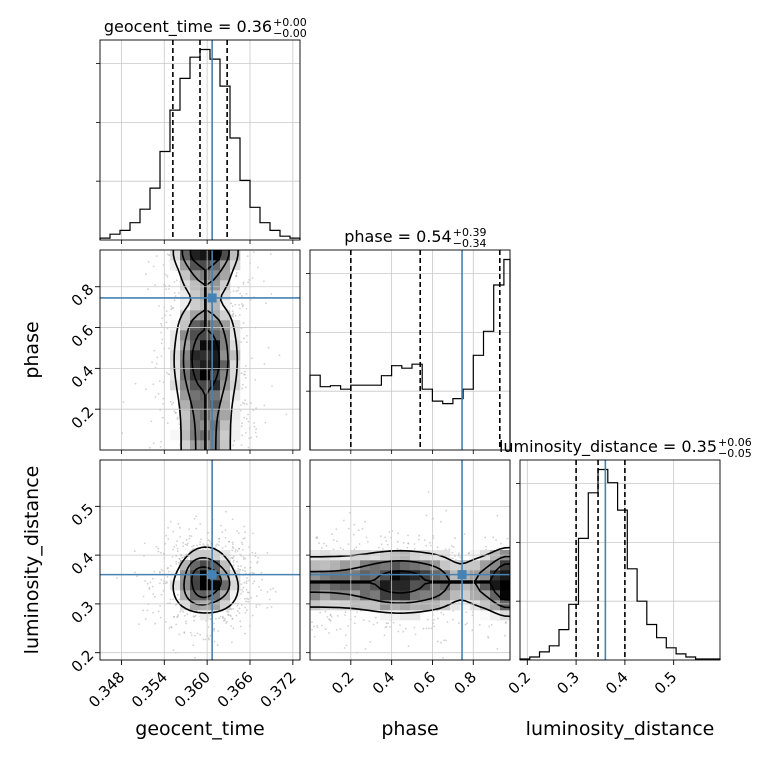 This screenshot has height=764, width=760. Describe the element at coordinates (83, 661) in the screenshot. I see `y-tick-label: 0.2` at that location.